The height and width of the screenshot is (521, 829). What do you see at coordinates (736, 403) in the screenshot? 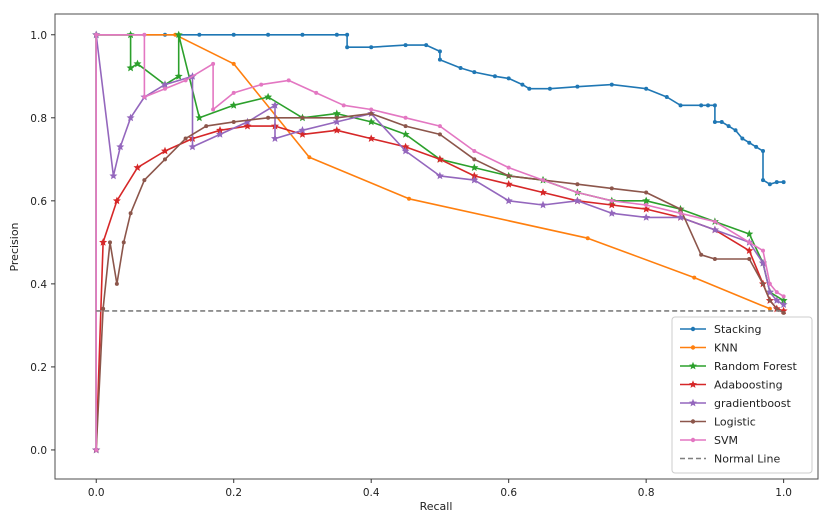
I see `legend-item-gradientboost: gradientboost` at bounding box center [736, 403].